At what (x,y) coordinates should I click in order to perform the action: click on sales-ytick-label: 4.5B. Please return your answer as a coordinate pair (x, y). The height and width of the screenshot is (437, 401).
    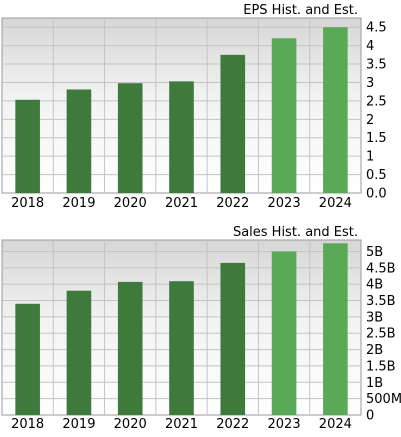
    Looking at the image, I should click on (381, 268).